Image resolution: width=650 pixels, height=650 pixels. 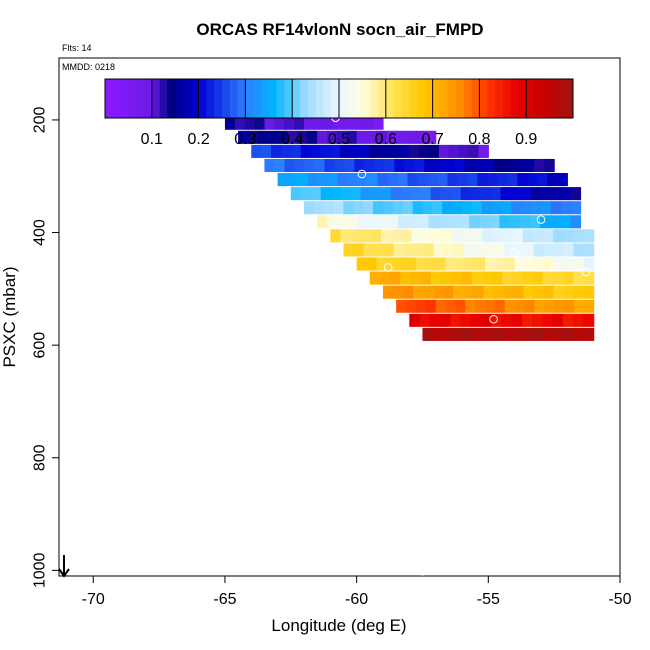 What do you see at coordinates (88, 67) in the screenshot?
I see `date-label: MMDD: 0218` at bounding box center [88, 67].